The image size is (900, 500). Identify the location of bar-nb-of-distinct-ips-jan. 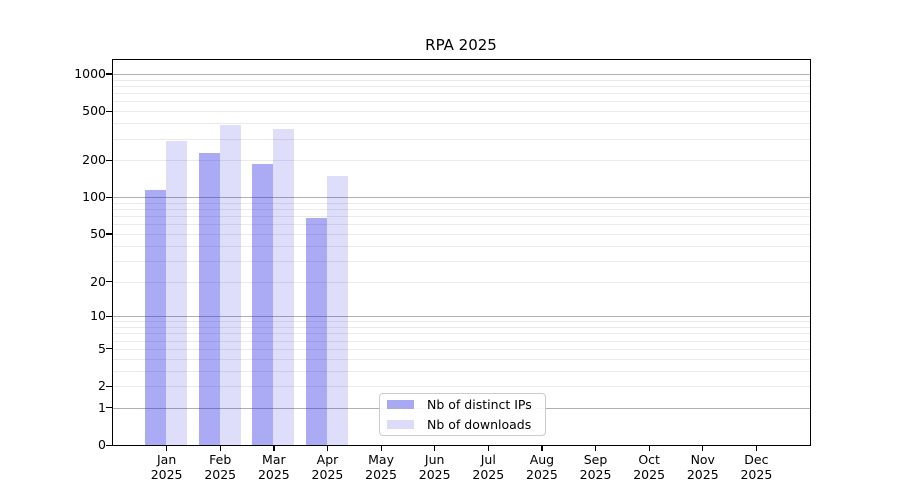
(156, 317).